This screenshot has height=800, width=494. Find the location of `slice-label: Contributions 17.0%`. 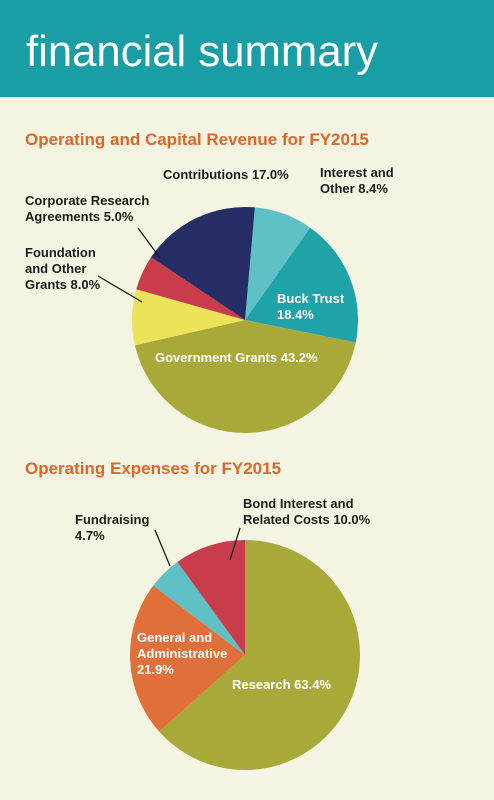

slice-label: Contributions 17.0% is located at coordinates (248, 175).